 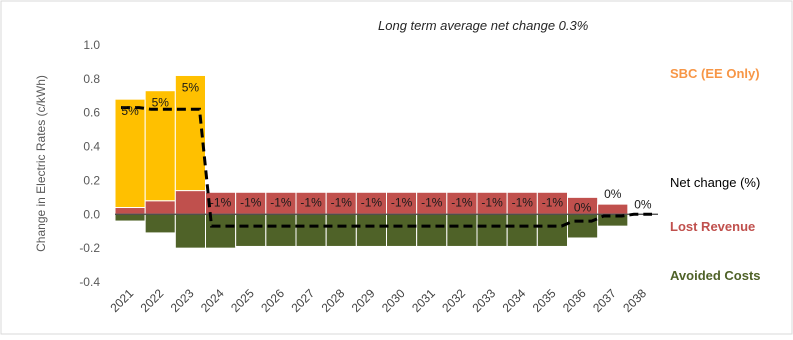 What do you see at coordinates (302, 300) in the screenshot?
I see `x-tick-label: 2027` at bounding box center [302, 300].